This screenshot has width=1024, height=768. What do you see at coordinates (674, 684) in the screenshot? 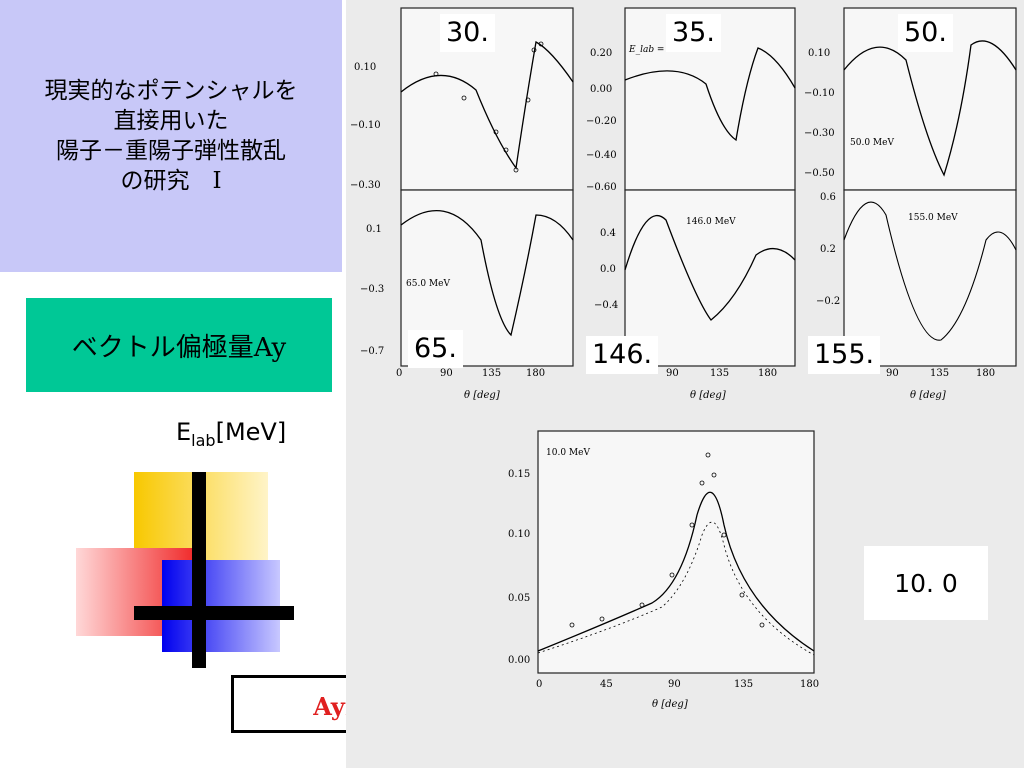
I see `p10-xtick-90: 90` at bounding box center [674, 684].